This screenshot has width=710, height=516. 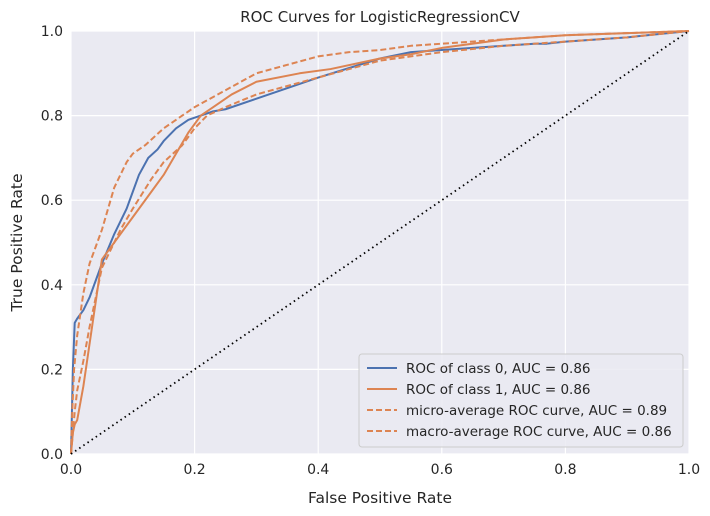 I want to click on legend-label-class-0: ROC of class 0, AUC = 0.86, so click(x=498, y=369).